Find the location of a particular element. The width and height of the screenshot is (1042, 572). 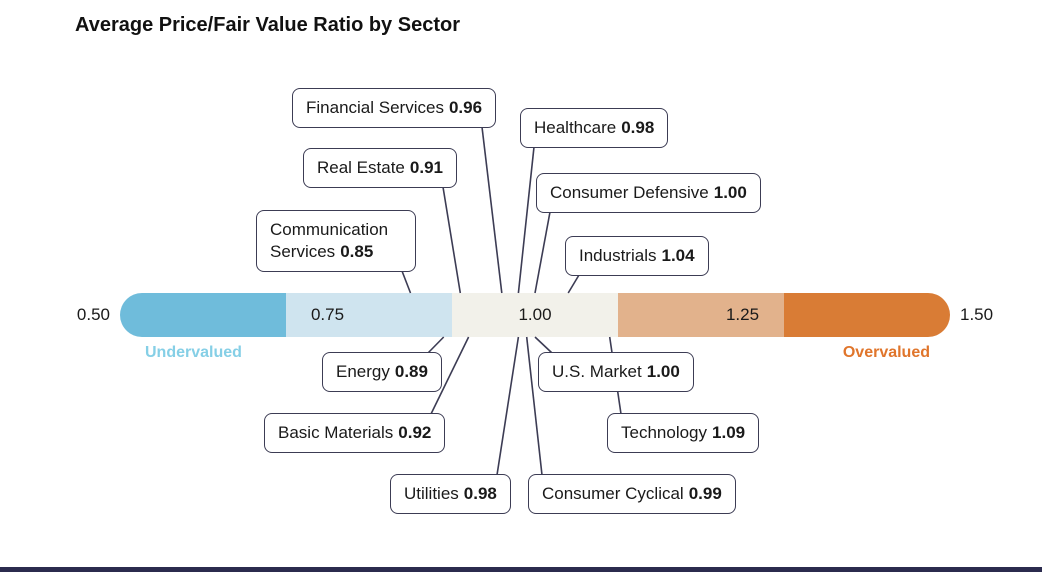

sector-name: Healthcare is located at coordinates (575, 127).